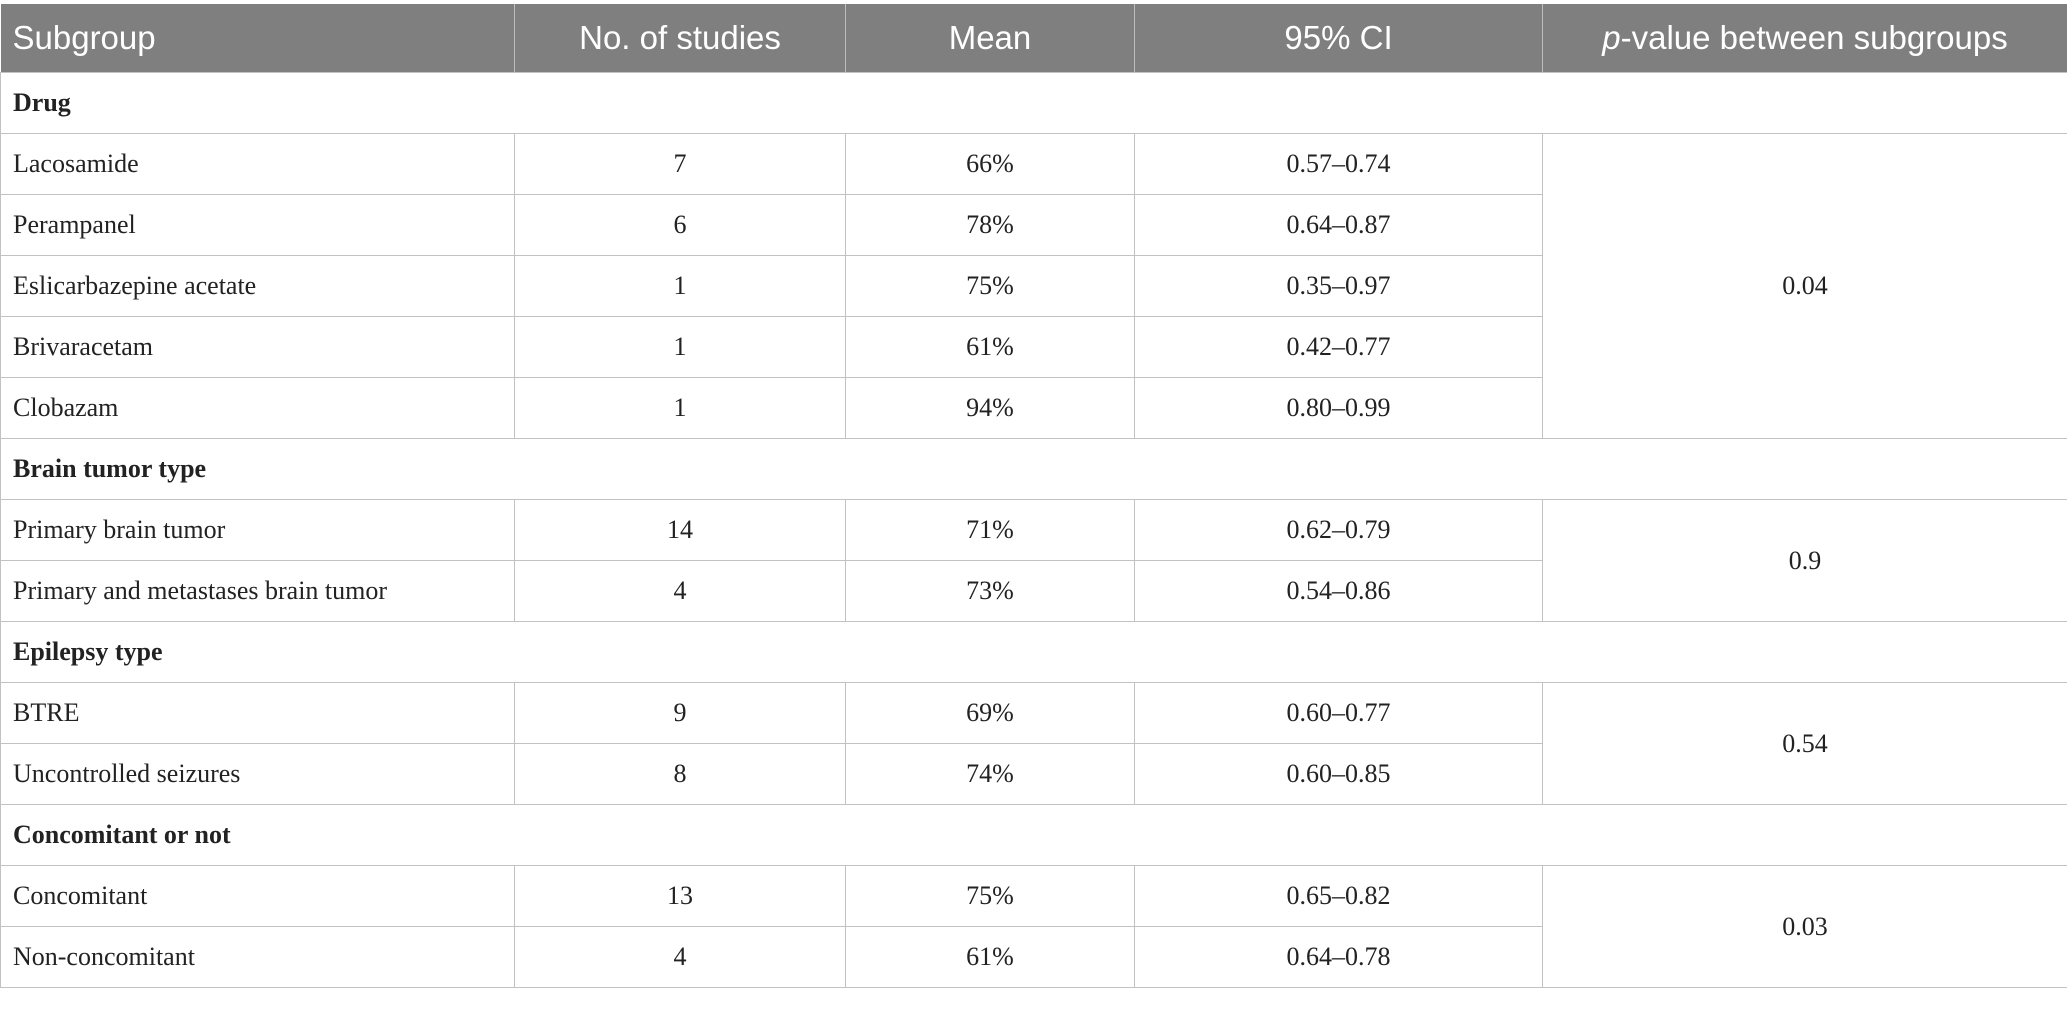 The image size is (2067, 1016). What do you see at coordinates (258, 38) in the screenshot?
I see `column-header: Subgroup` at bounding box center [258, 38].